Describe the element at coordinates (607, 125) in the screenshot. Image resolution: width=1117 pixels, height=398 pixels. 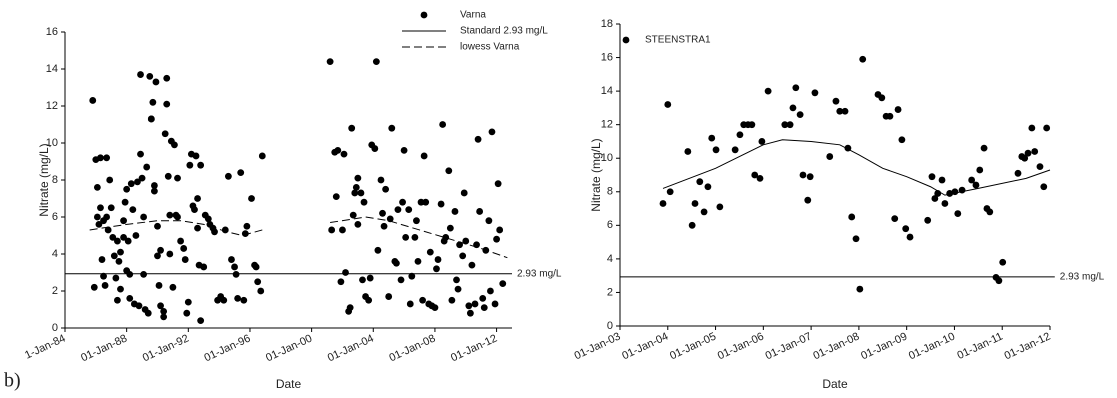
I see `y-tick-label: 12` at that location.